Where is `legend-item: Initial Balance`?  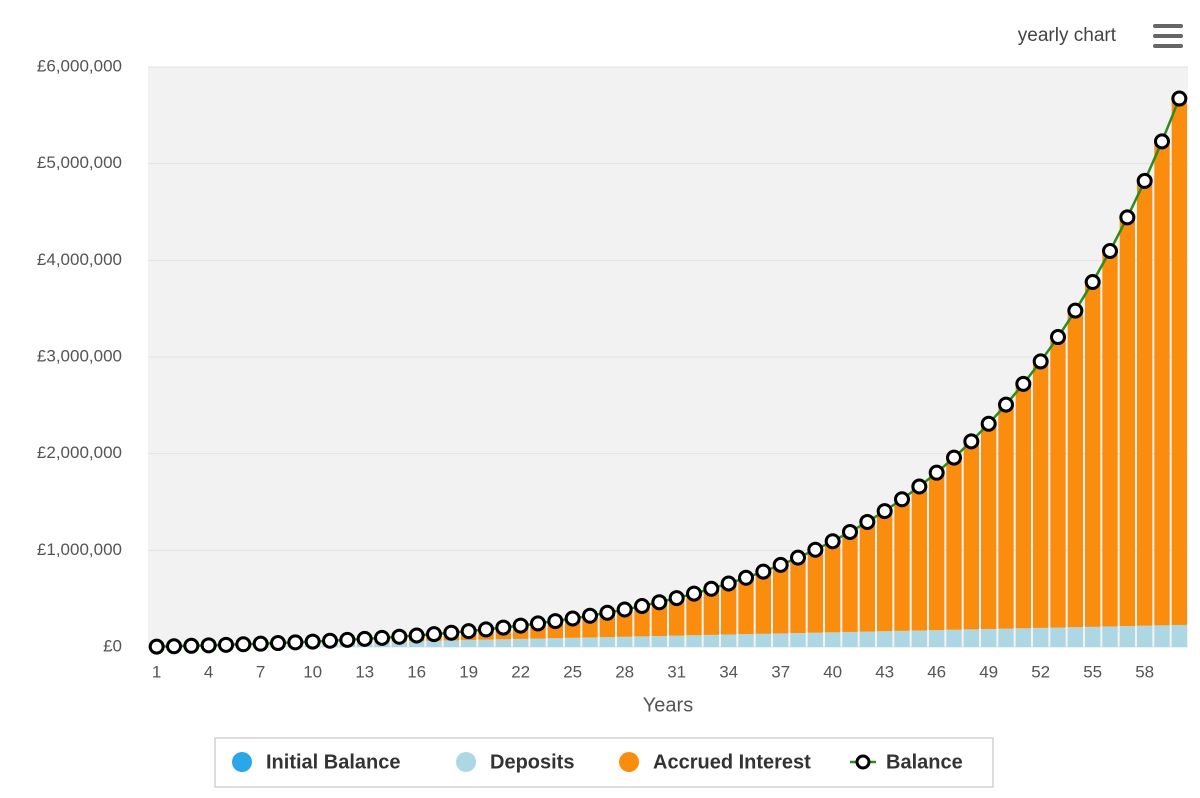 legend-item: Initial Balance is located at coordinates (316, 762).